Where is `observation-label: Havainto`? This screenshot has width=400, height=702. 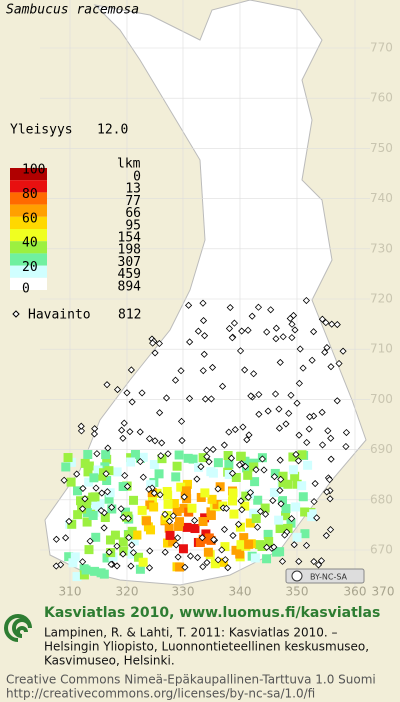 observation-label: Havainto is located at coordinates (59, 315).